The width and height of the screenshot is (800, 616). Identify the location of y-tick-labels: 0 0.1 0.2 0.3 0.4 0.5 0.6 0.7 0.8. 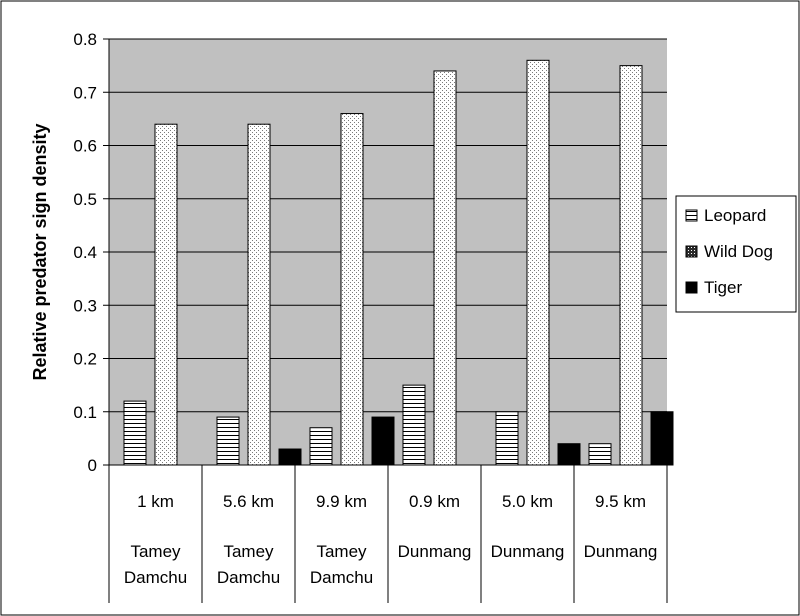
(85, 252).